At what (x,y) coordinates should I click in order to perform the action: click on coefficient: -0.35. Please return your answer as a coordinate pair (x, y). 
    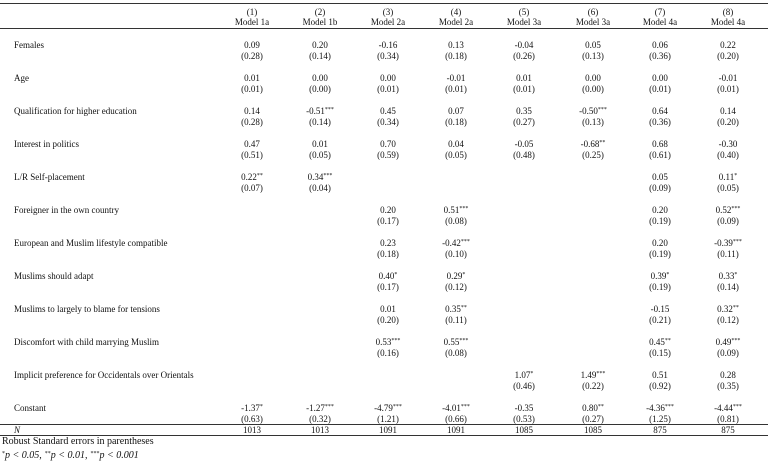
    Looking at the image, I should click on (524, 408).